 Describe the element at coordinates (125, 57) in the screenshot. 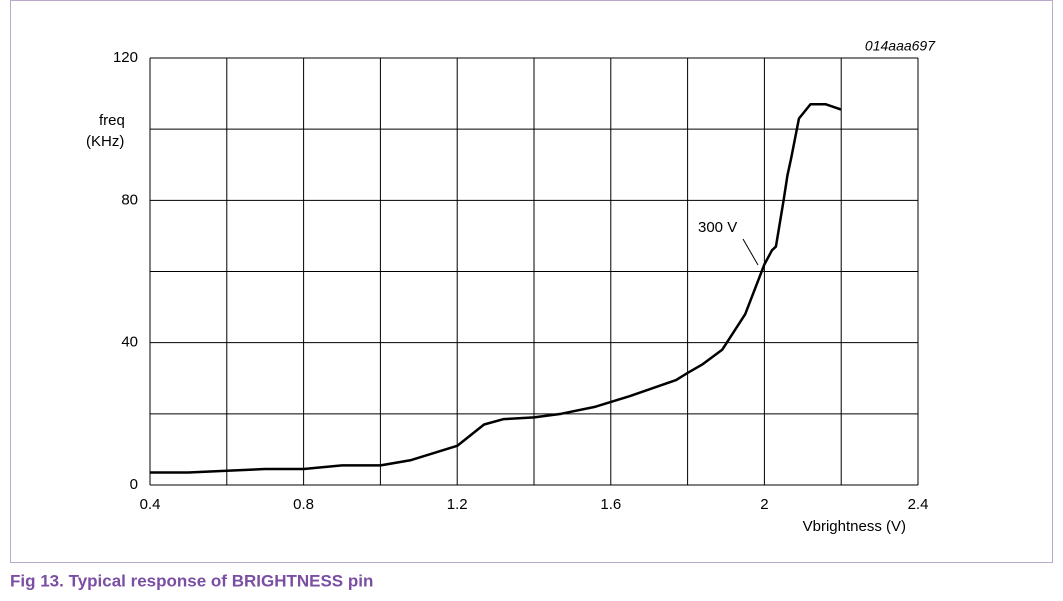

I see `y-tick-label: 120` at that location.